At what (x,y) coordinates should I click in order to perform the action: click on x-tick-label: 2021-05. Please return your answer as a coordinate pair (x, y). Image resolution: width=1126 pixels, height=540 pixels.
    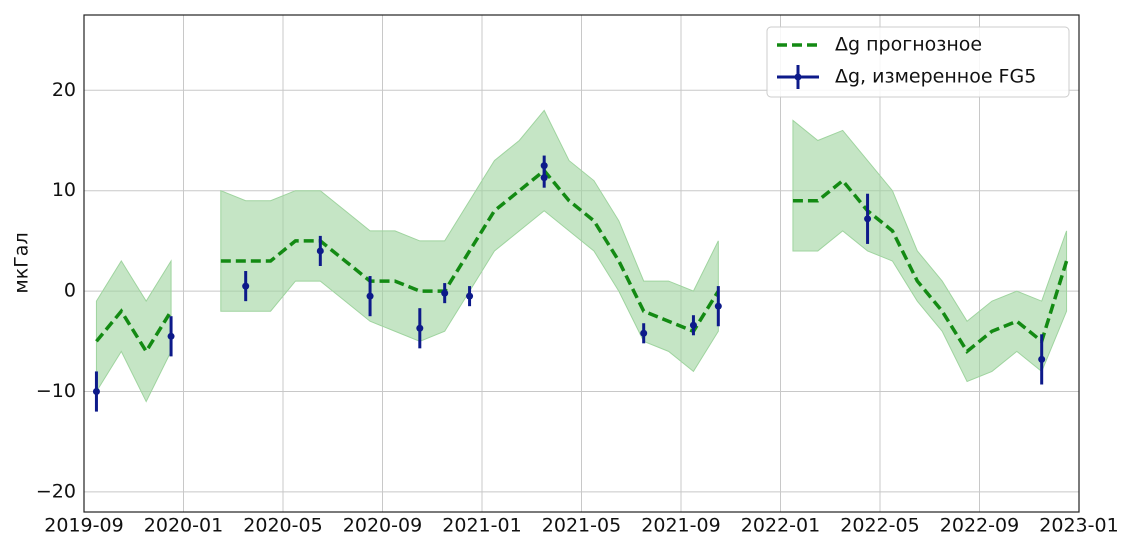
    Looking at the image, I should click on (581, 526).